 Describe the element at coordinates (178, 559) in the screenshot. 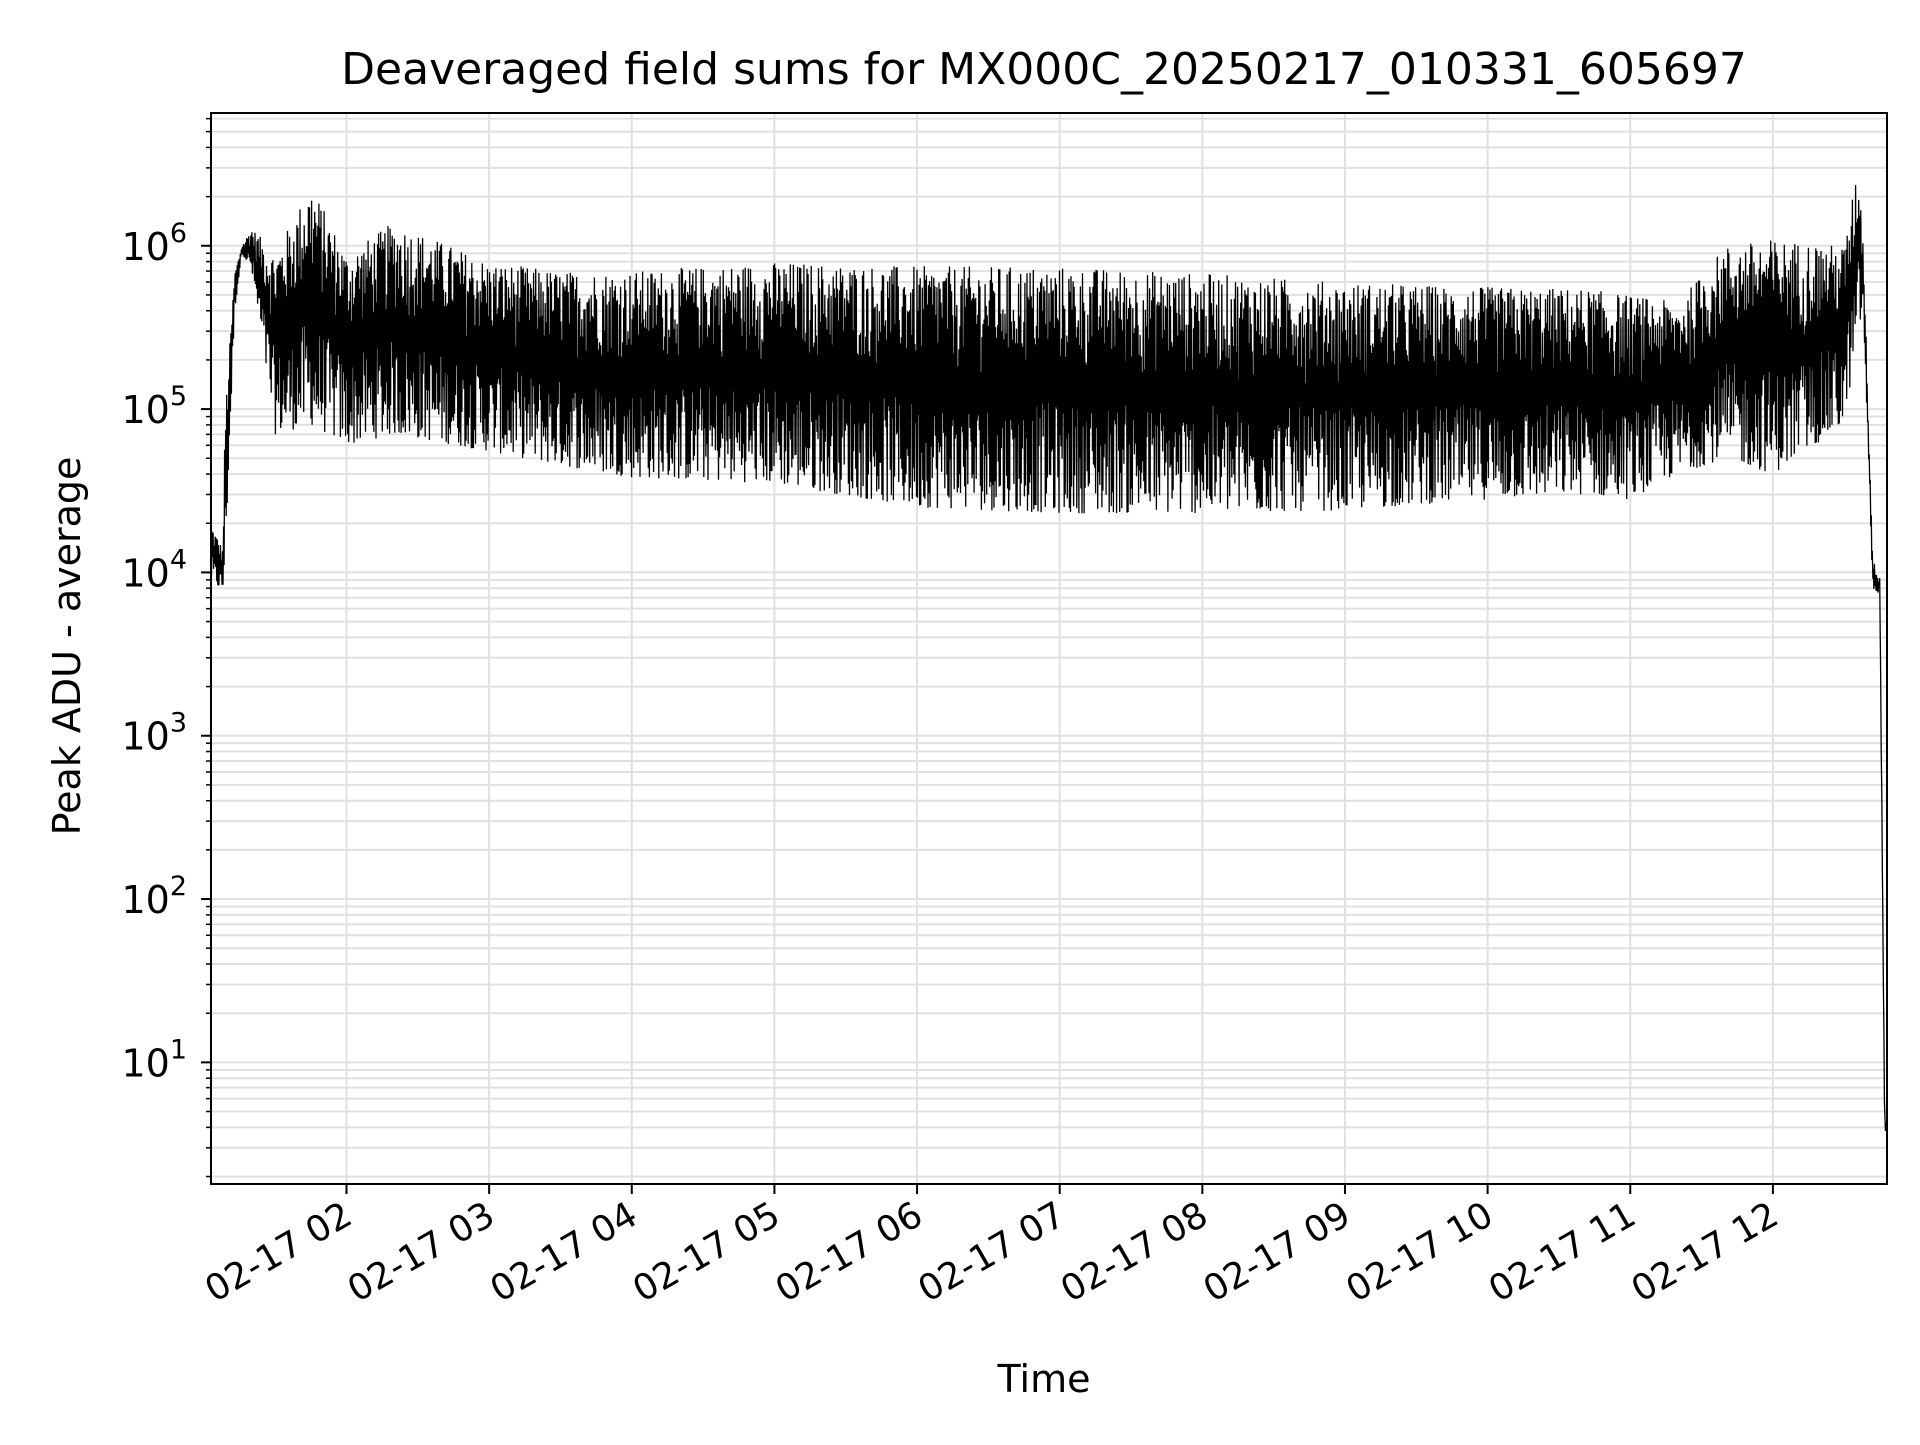

I see `y-tick-exponent: 4` at that location.